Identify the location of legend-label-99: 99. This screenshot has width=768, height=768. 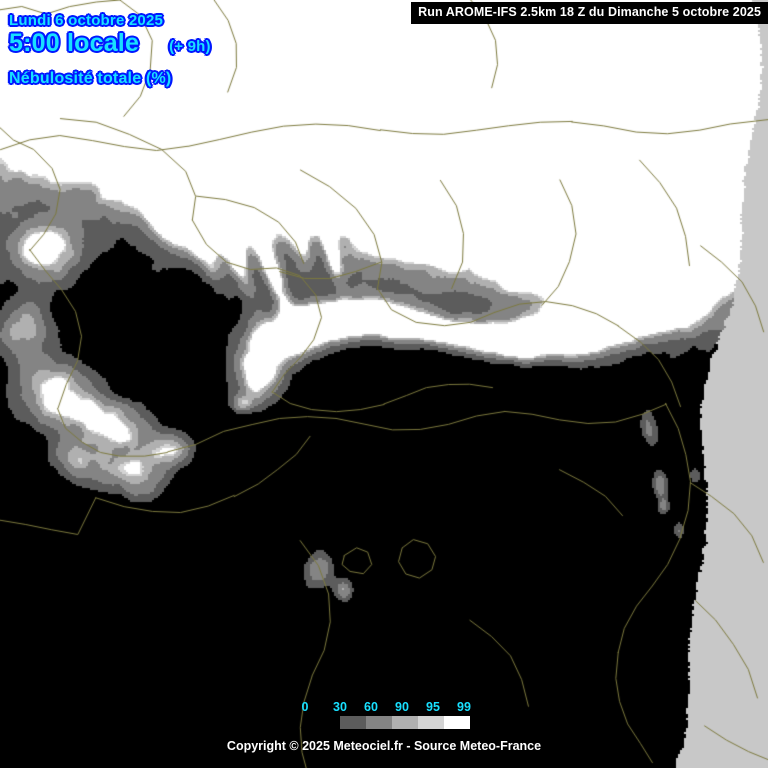
(464, 707).